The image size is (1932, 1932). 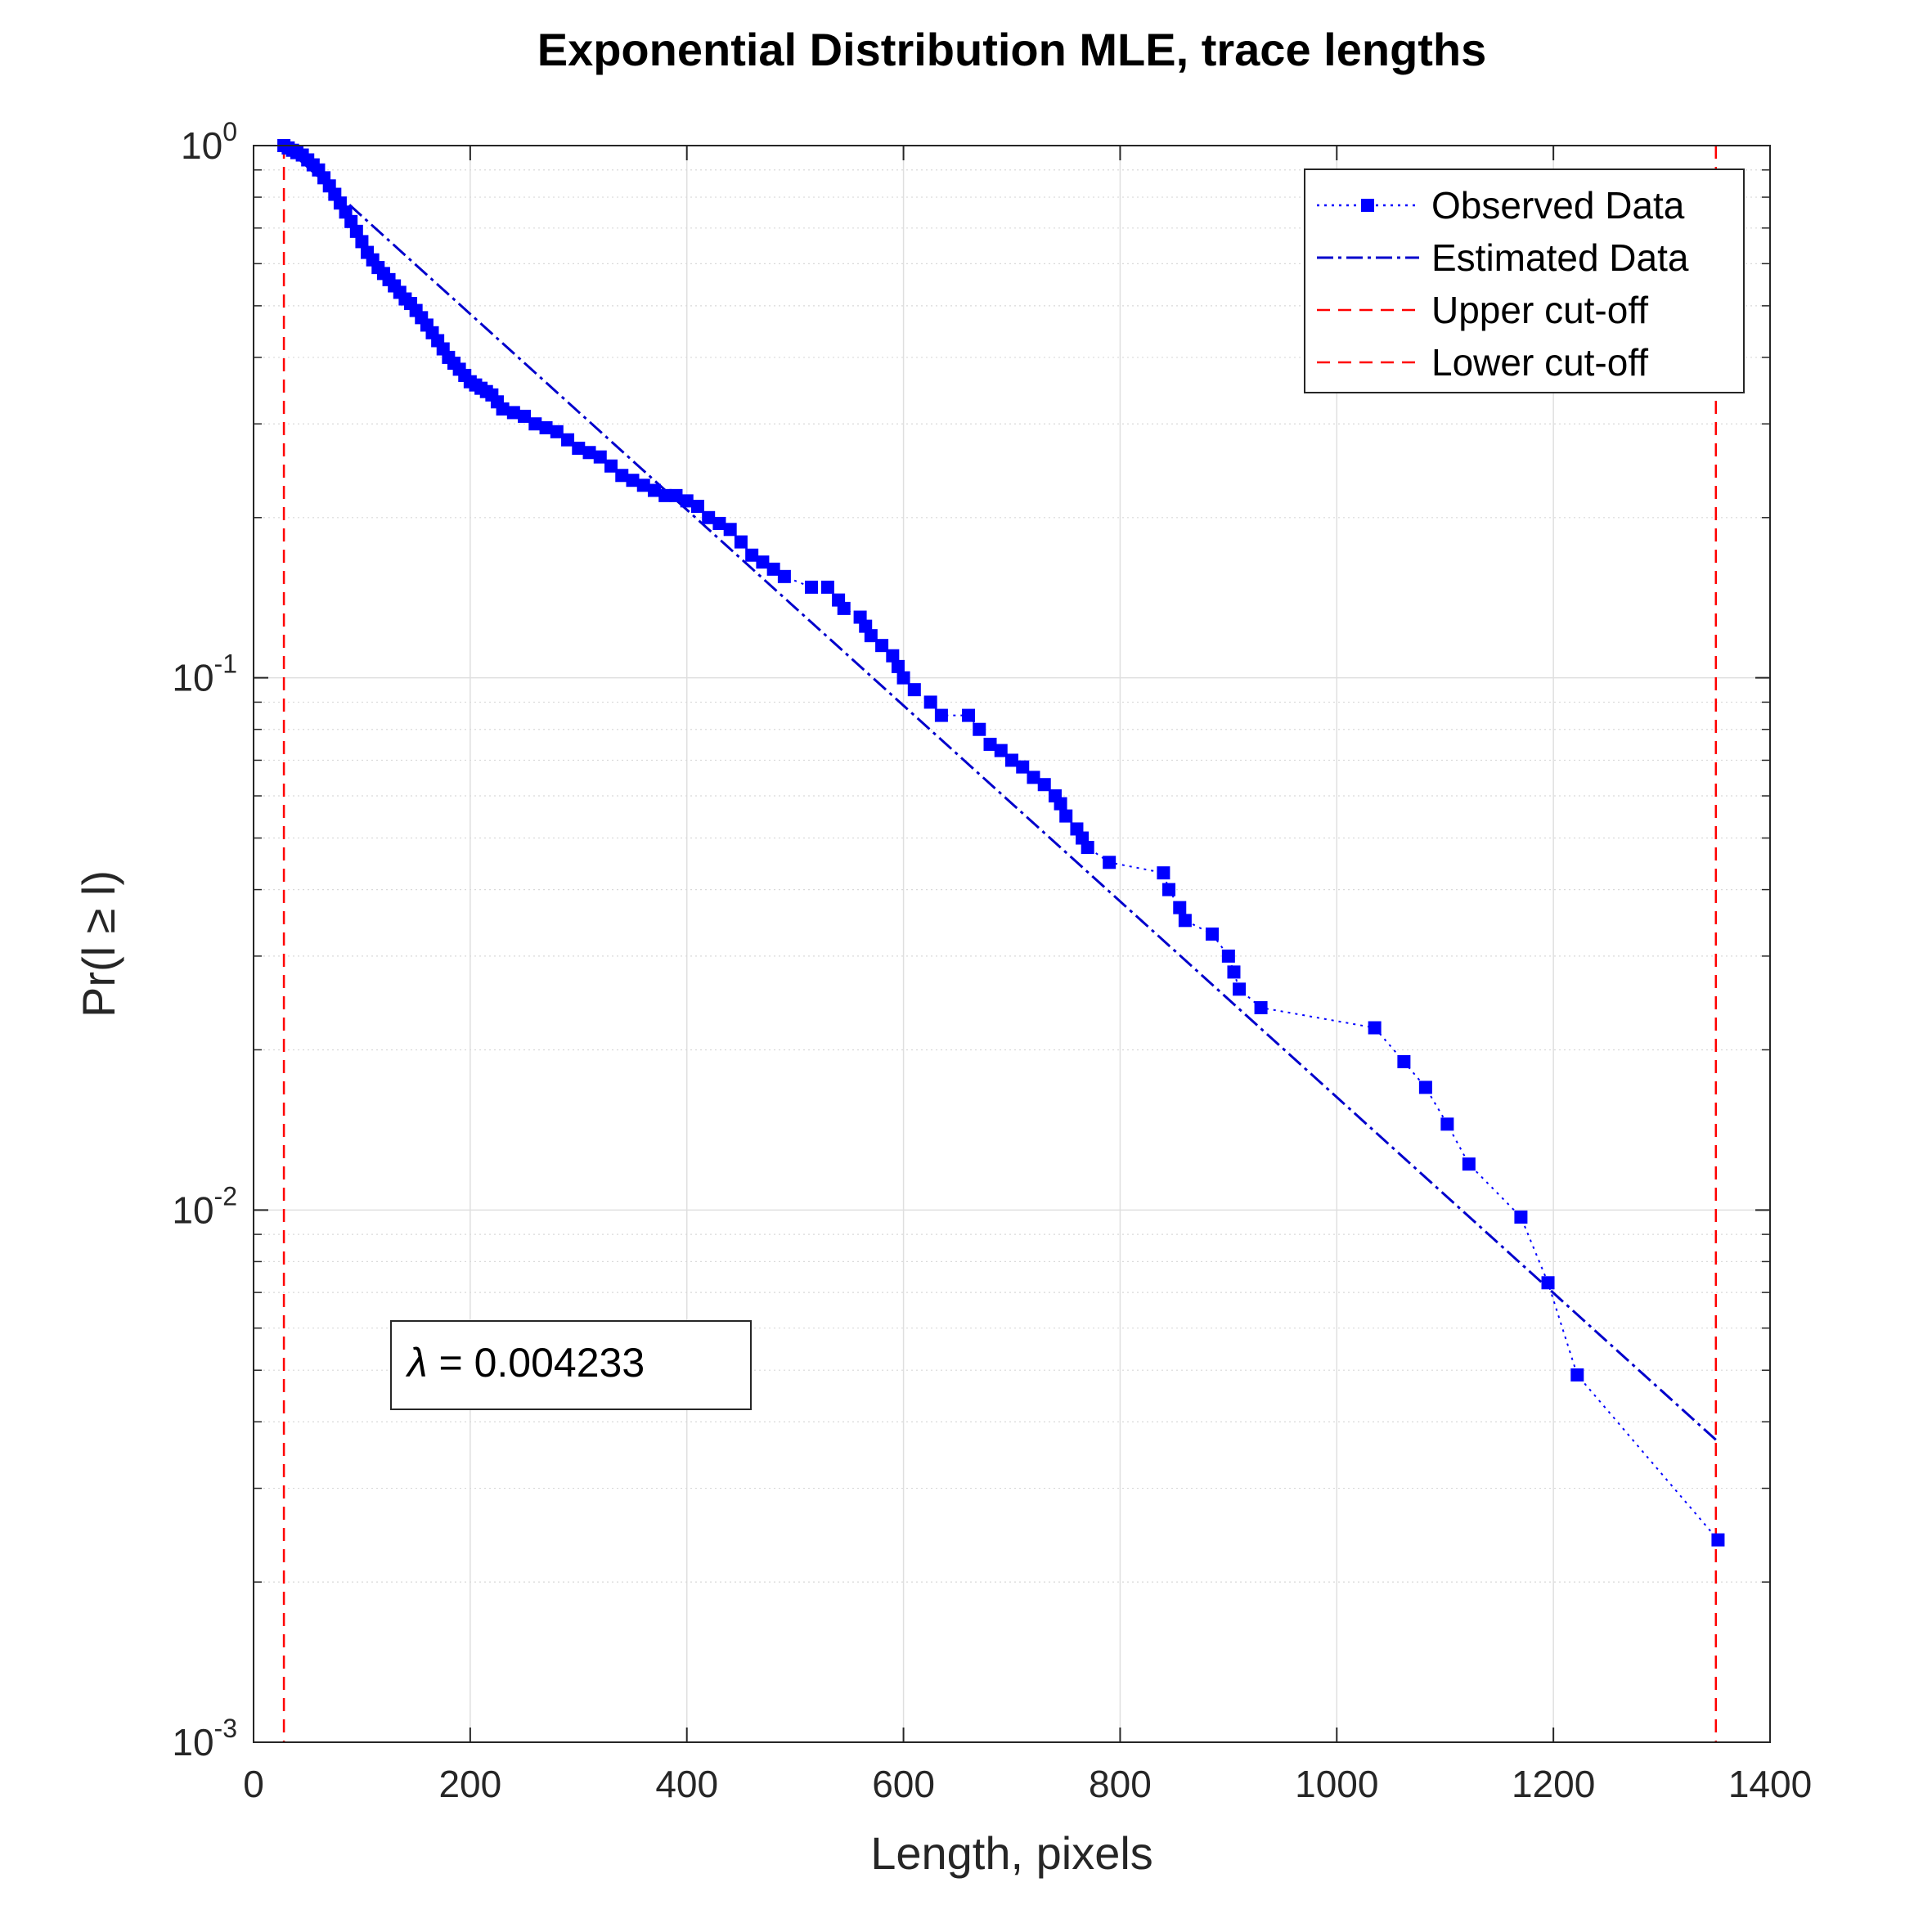 What do you see at coordinates (1540, 310) in the screenshot?
I see `legend-label-upper: Upper cut-off` at bounding box center [1540, 310].